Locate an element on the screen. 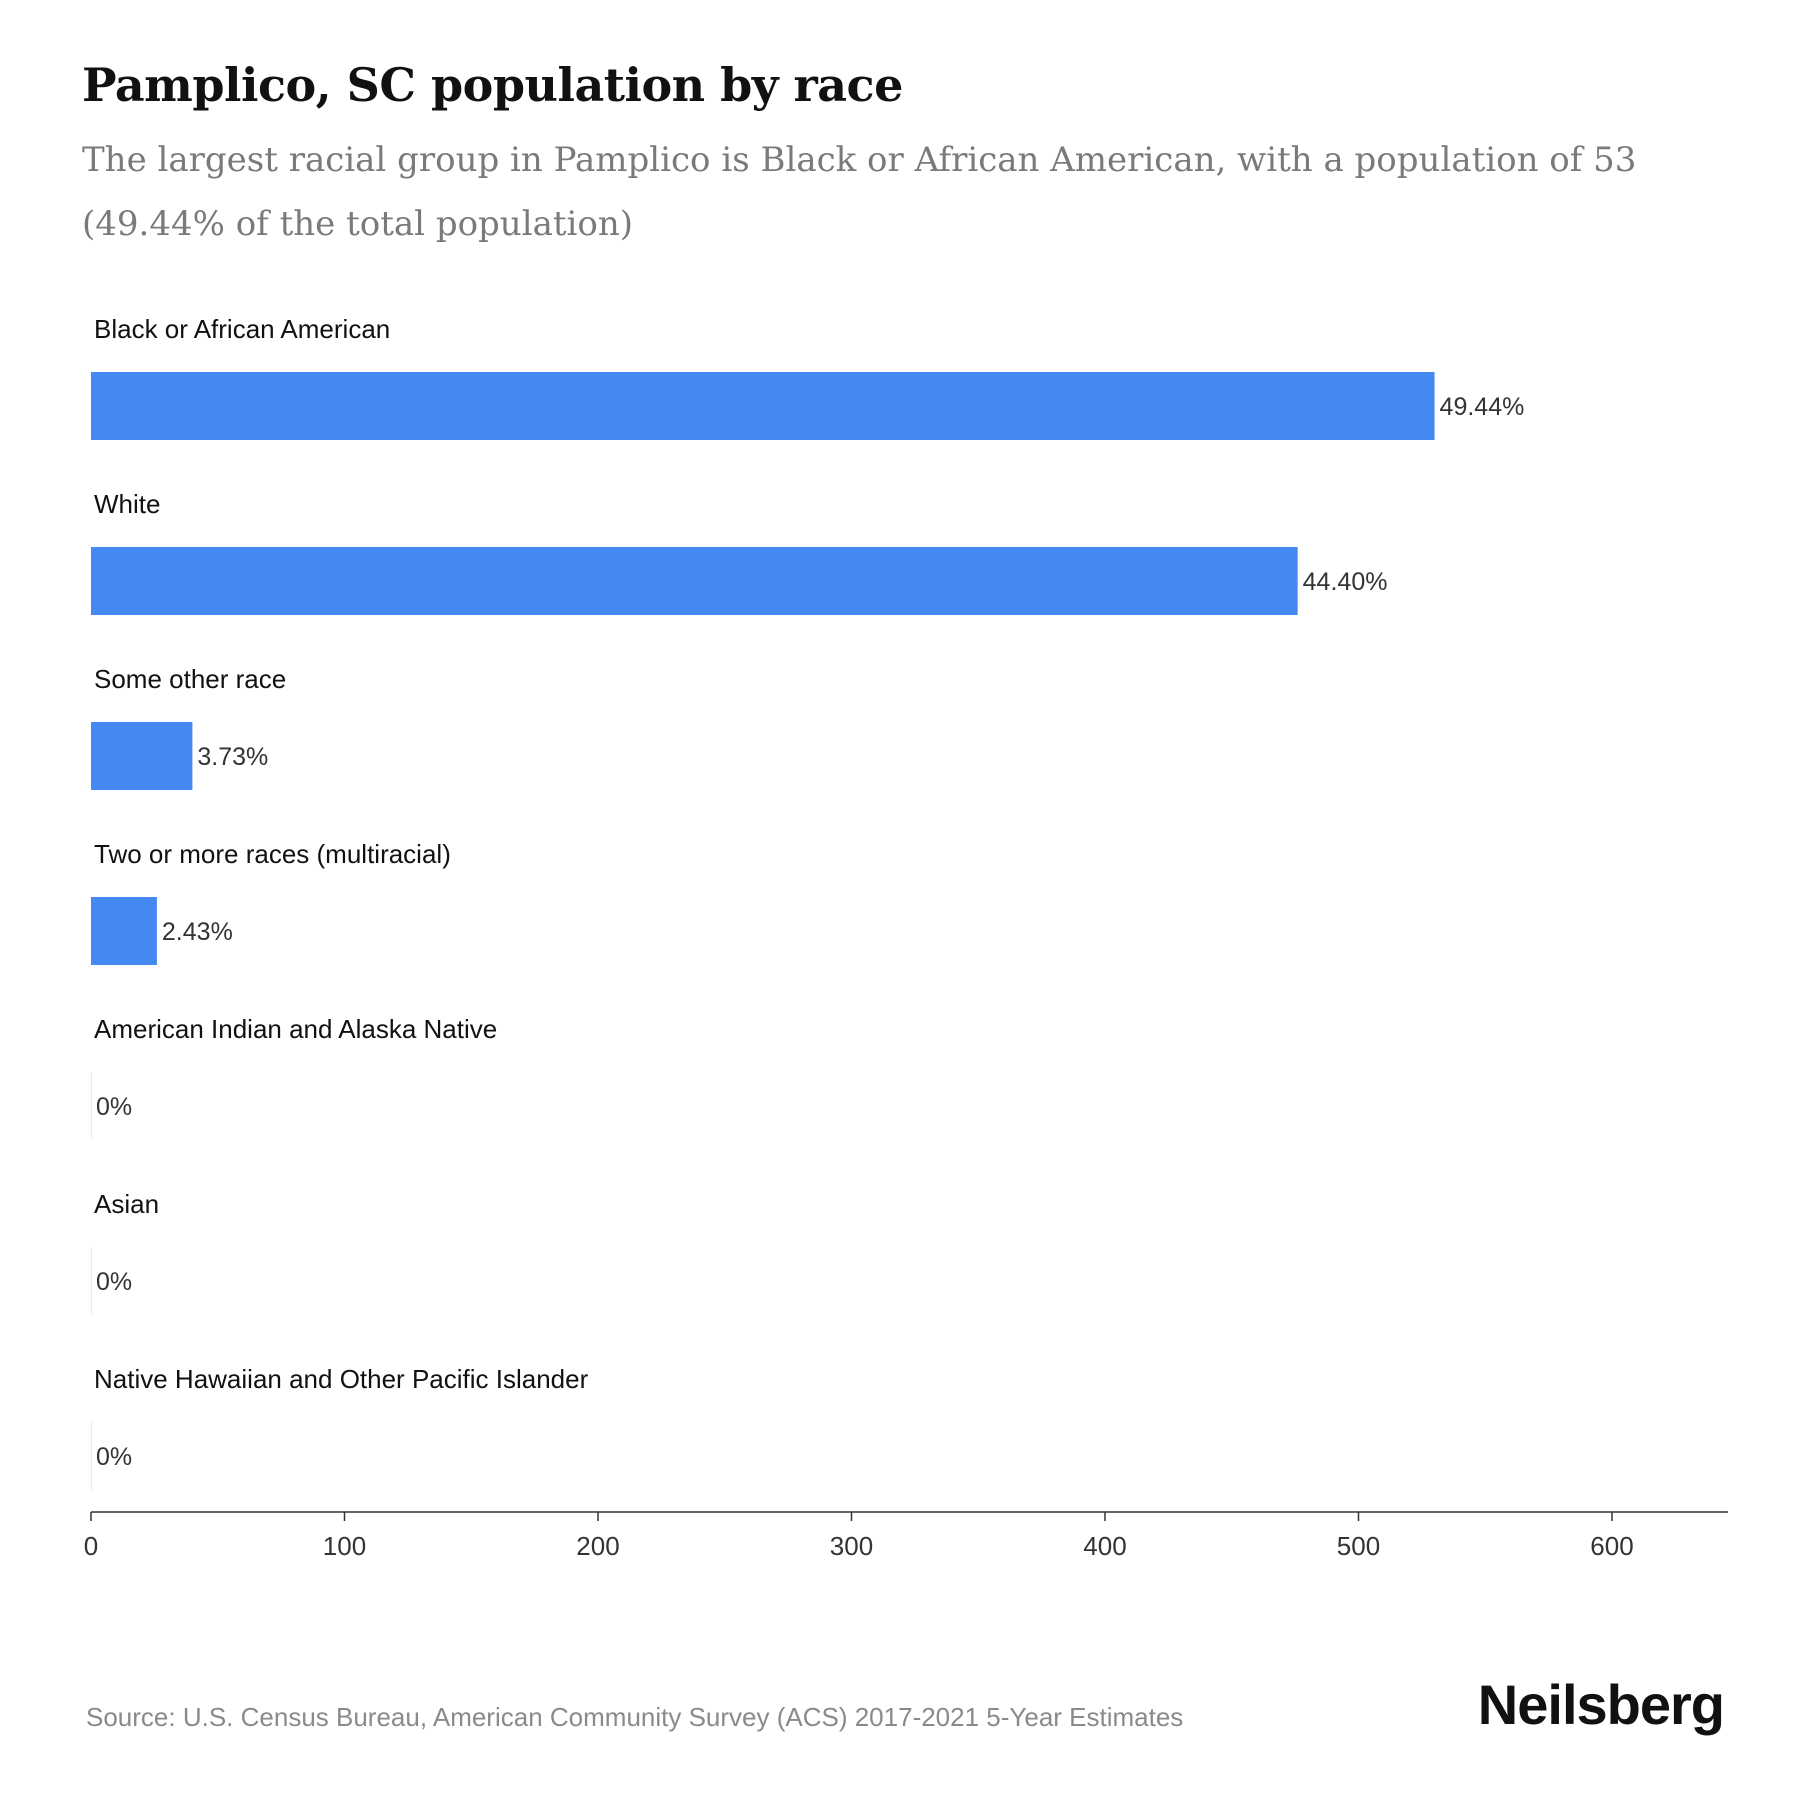 Image resolution: width=1800 pixels, height=1800 pixels. x-tick-label: 500 is located at coordinates (1358, 1546).